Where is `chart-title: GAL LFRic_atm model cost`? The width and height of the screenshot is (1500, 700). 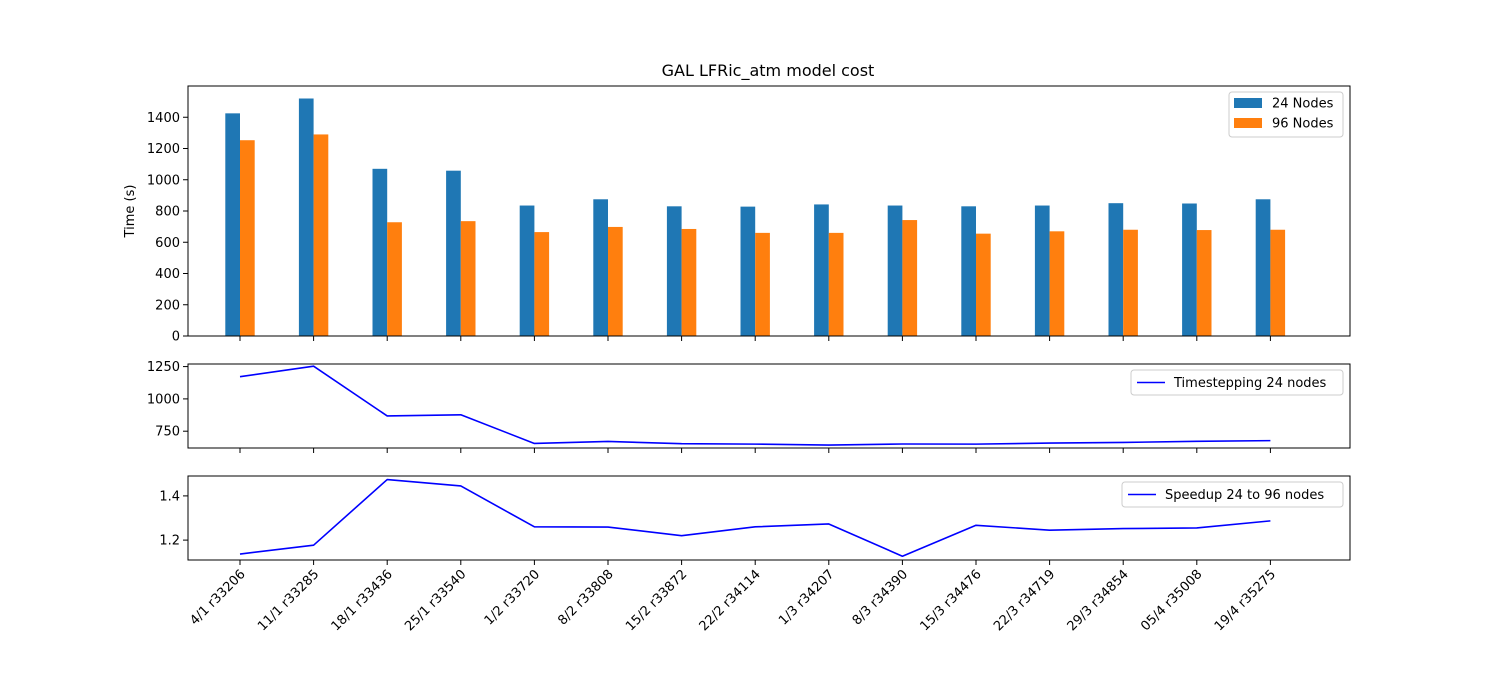 chart-title: GAL LFRic_atm model cost is located at coordinates (768, 71).